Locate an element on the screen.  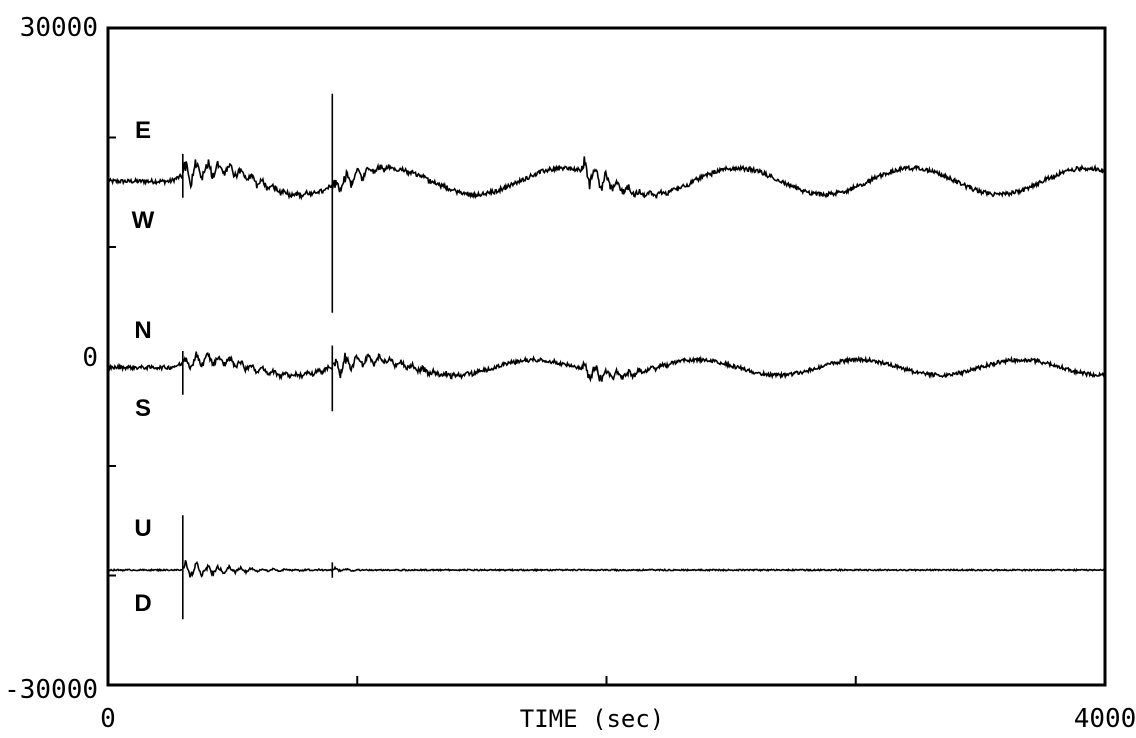
x-tick-label-right: 4000 is located at coordinates (1105, 719).